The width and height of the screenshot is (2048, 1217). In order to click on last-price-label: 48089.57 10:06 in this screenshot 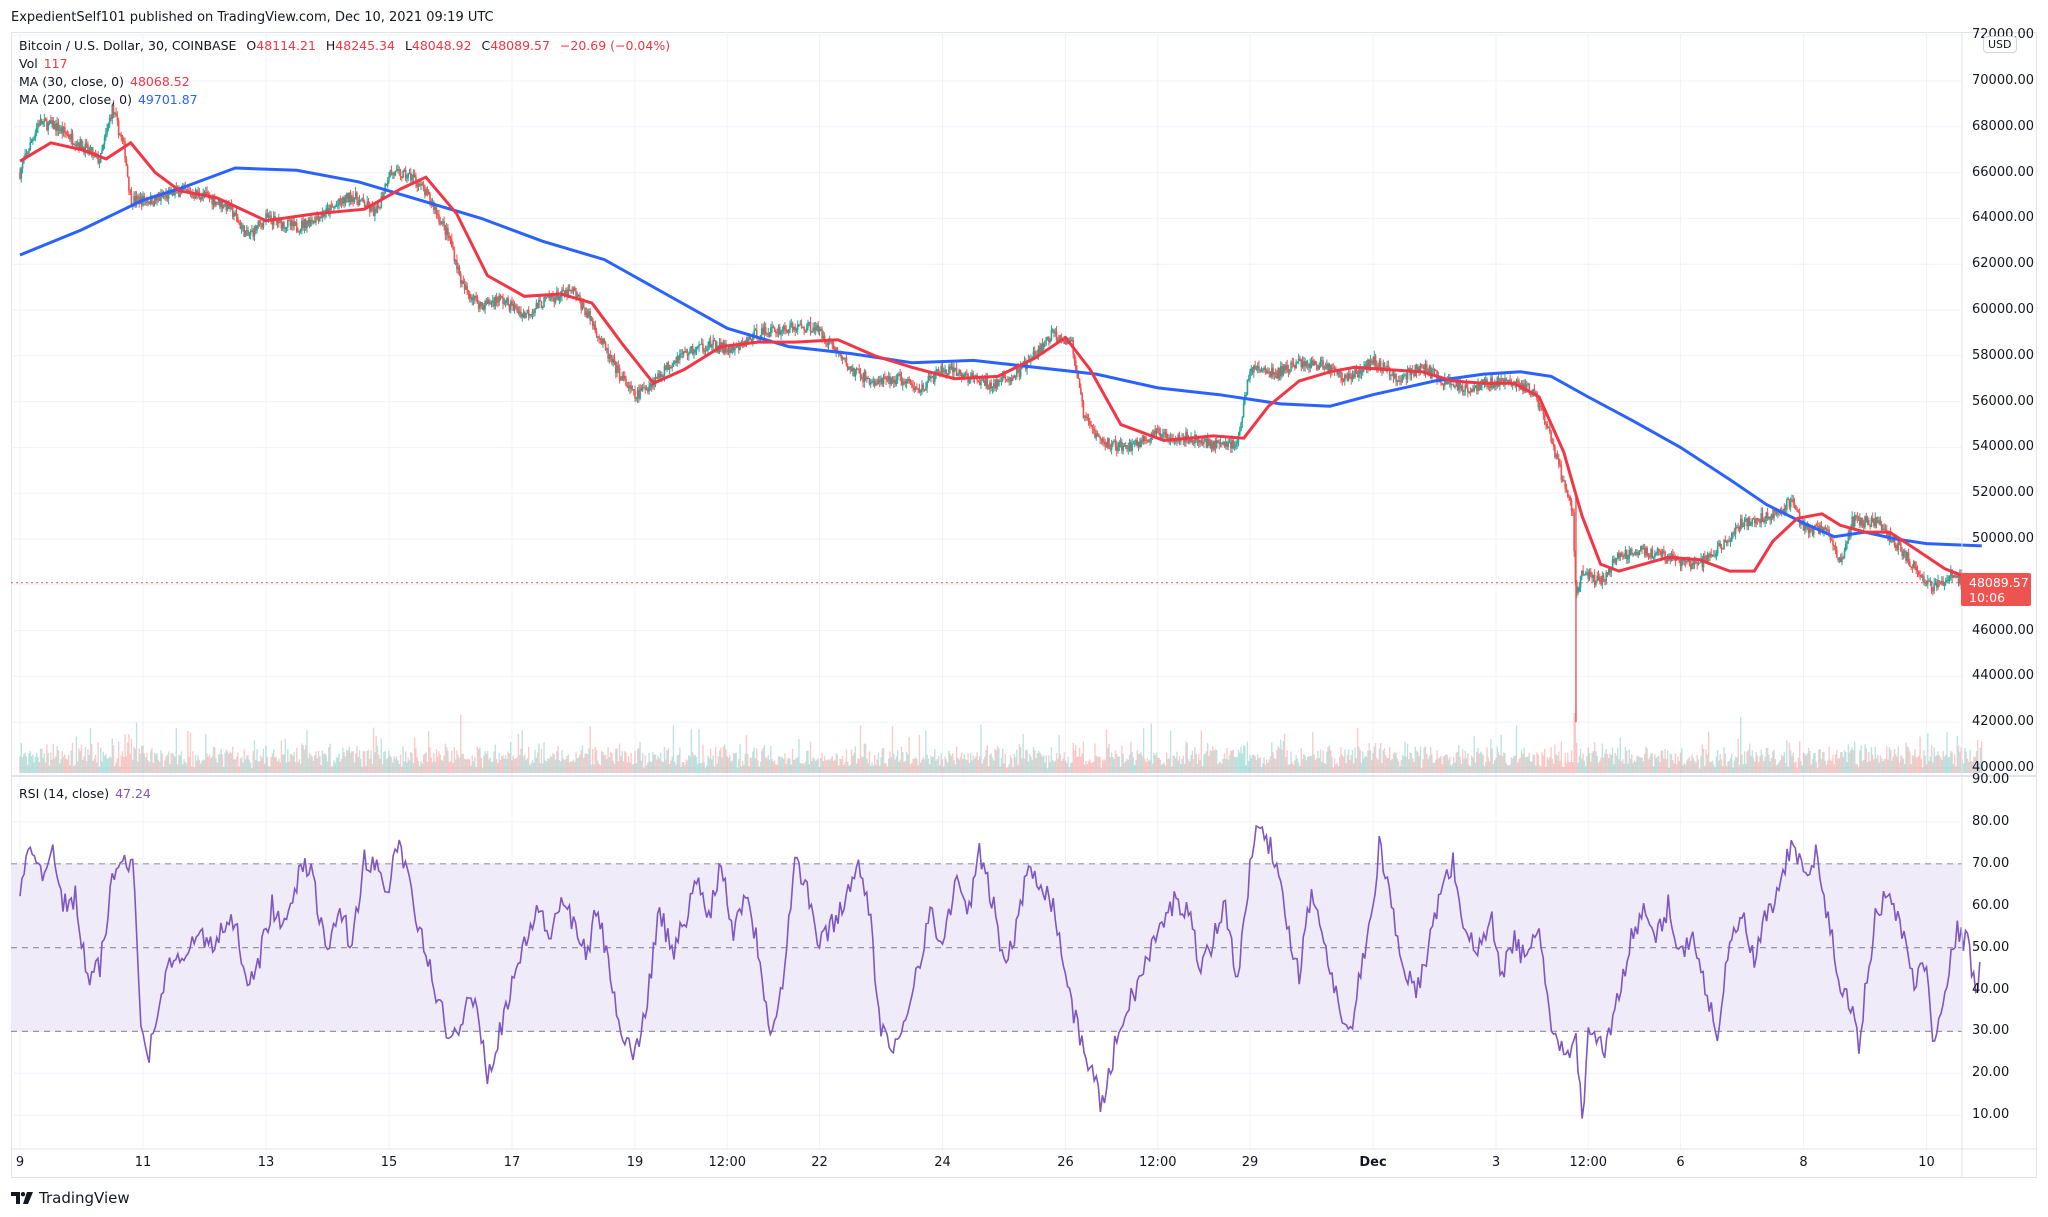, I will do `click(1996, 589)`.